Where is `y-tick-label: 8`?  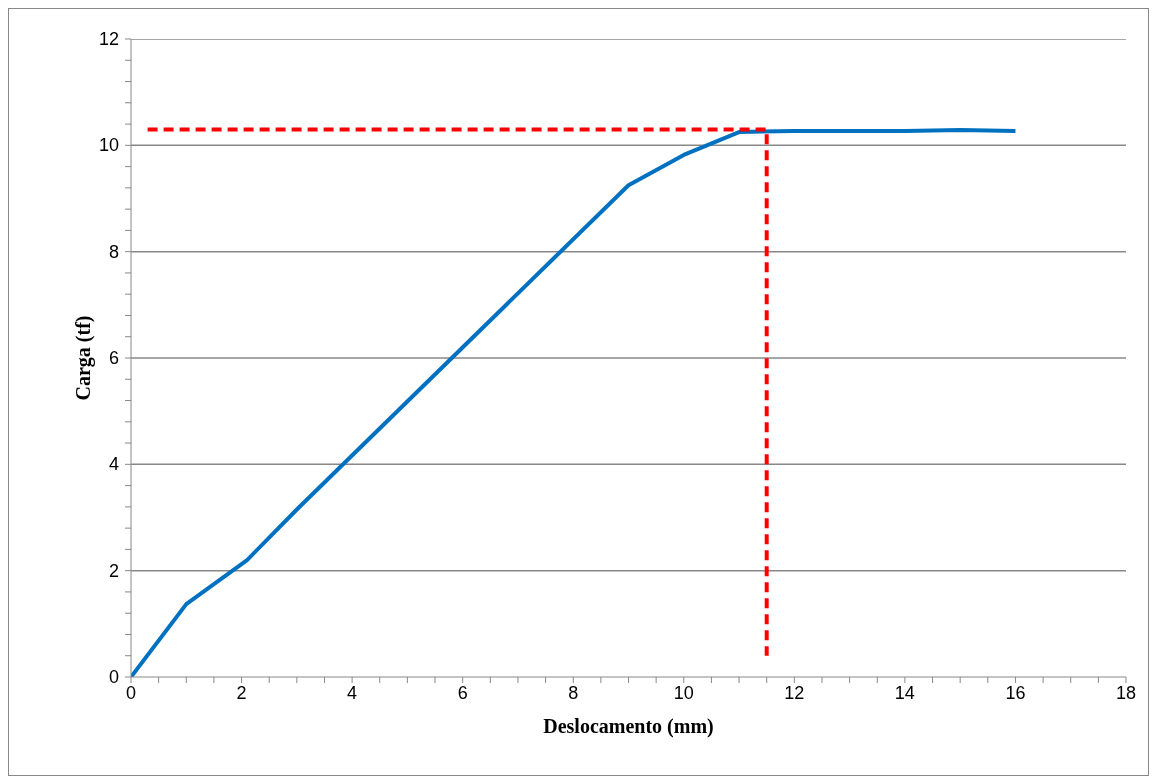
y-tick-label: 8 is located at coordinates (113, 251).